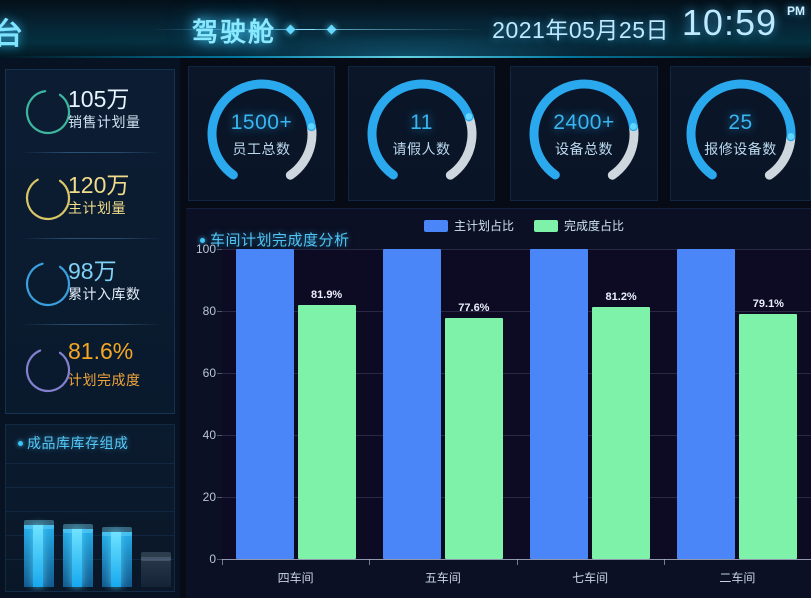 This screenshot has height=598, width=811. Describe the element at coordinates (212, 559) in the screenshot. I see `y-axis-label: 0` at that location.